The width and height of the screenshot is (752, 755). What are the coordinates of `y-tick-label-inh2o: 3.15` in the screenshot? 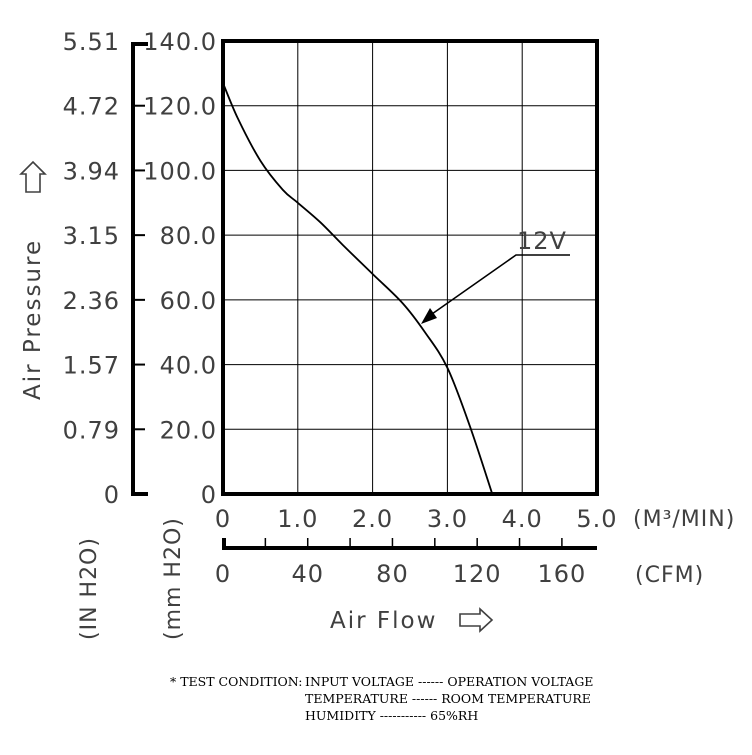 It's located at (91, 236).